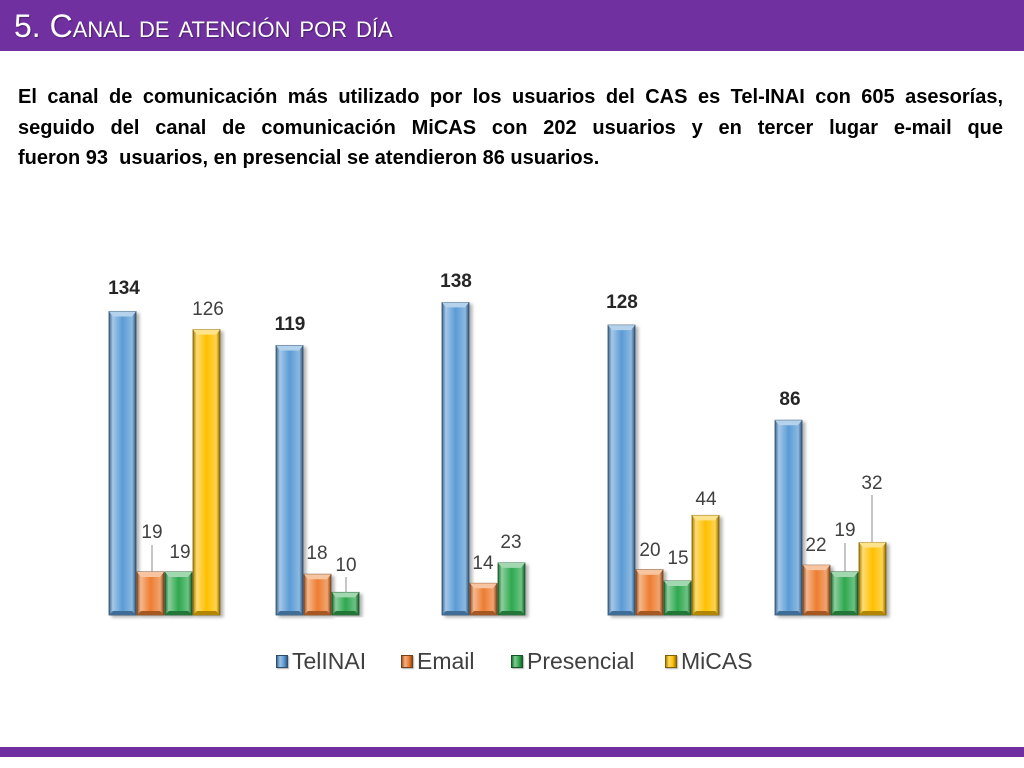 This screenshot has width=1024, height=768. What do you see at coordinates (717, 661) in the screenshot?
I see `legend-label-micas: MiCAS` at bounding box center [717, 661].